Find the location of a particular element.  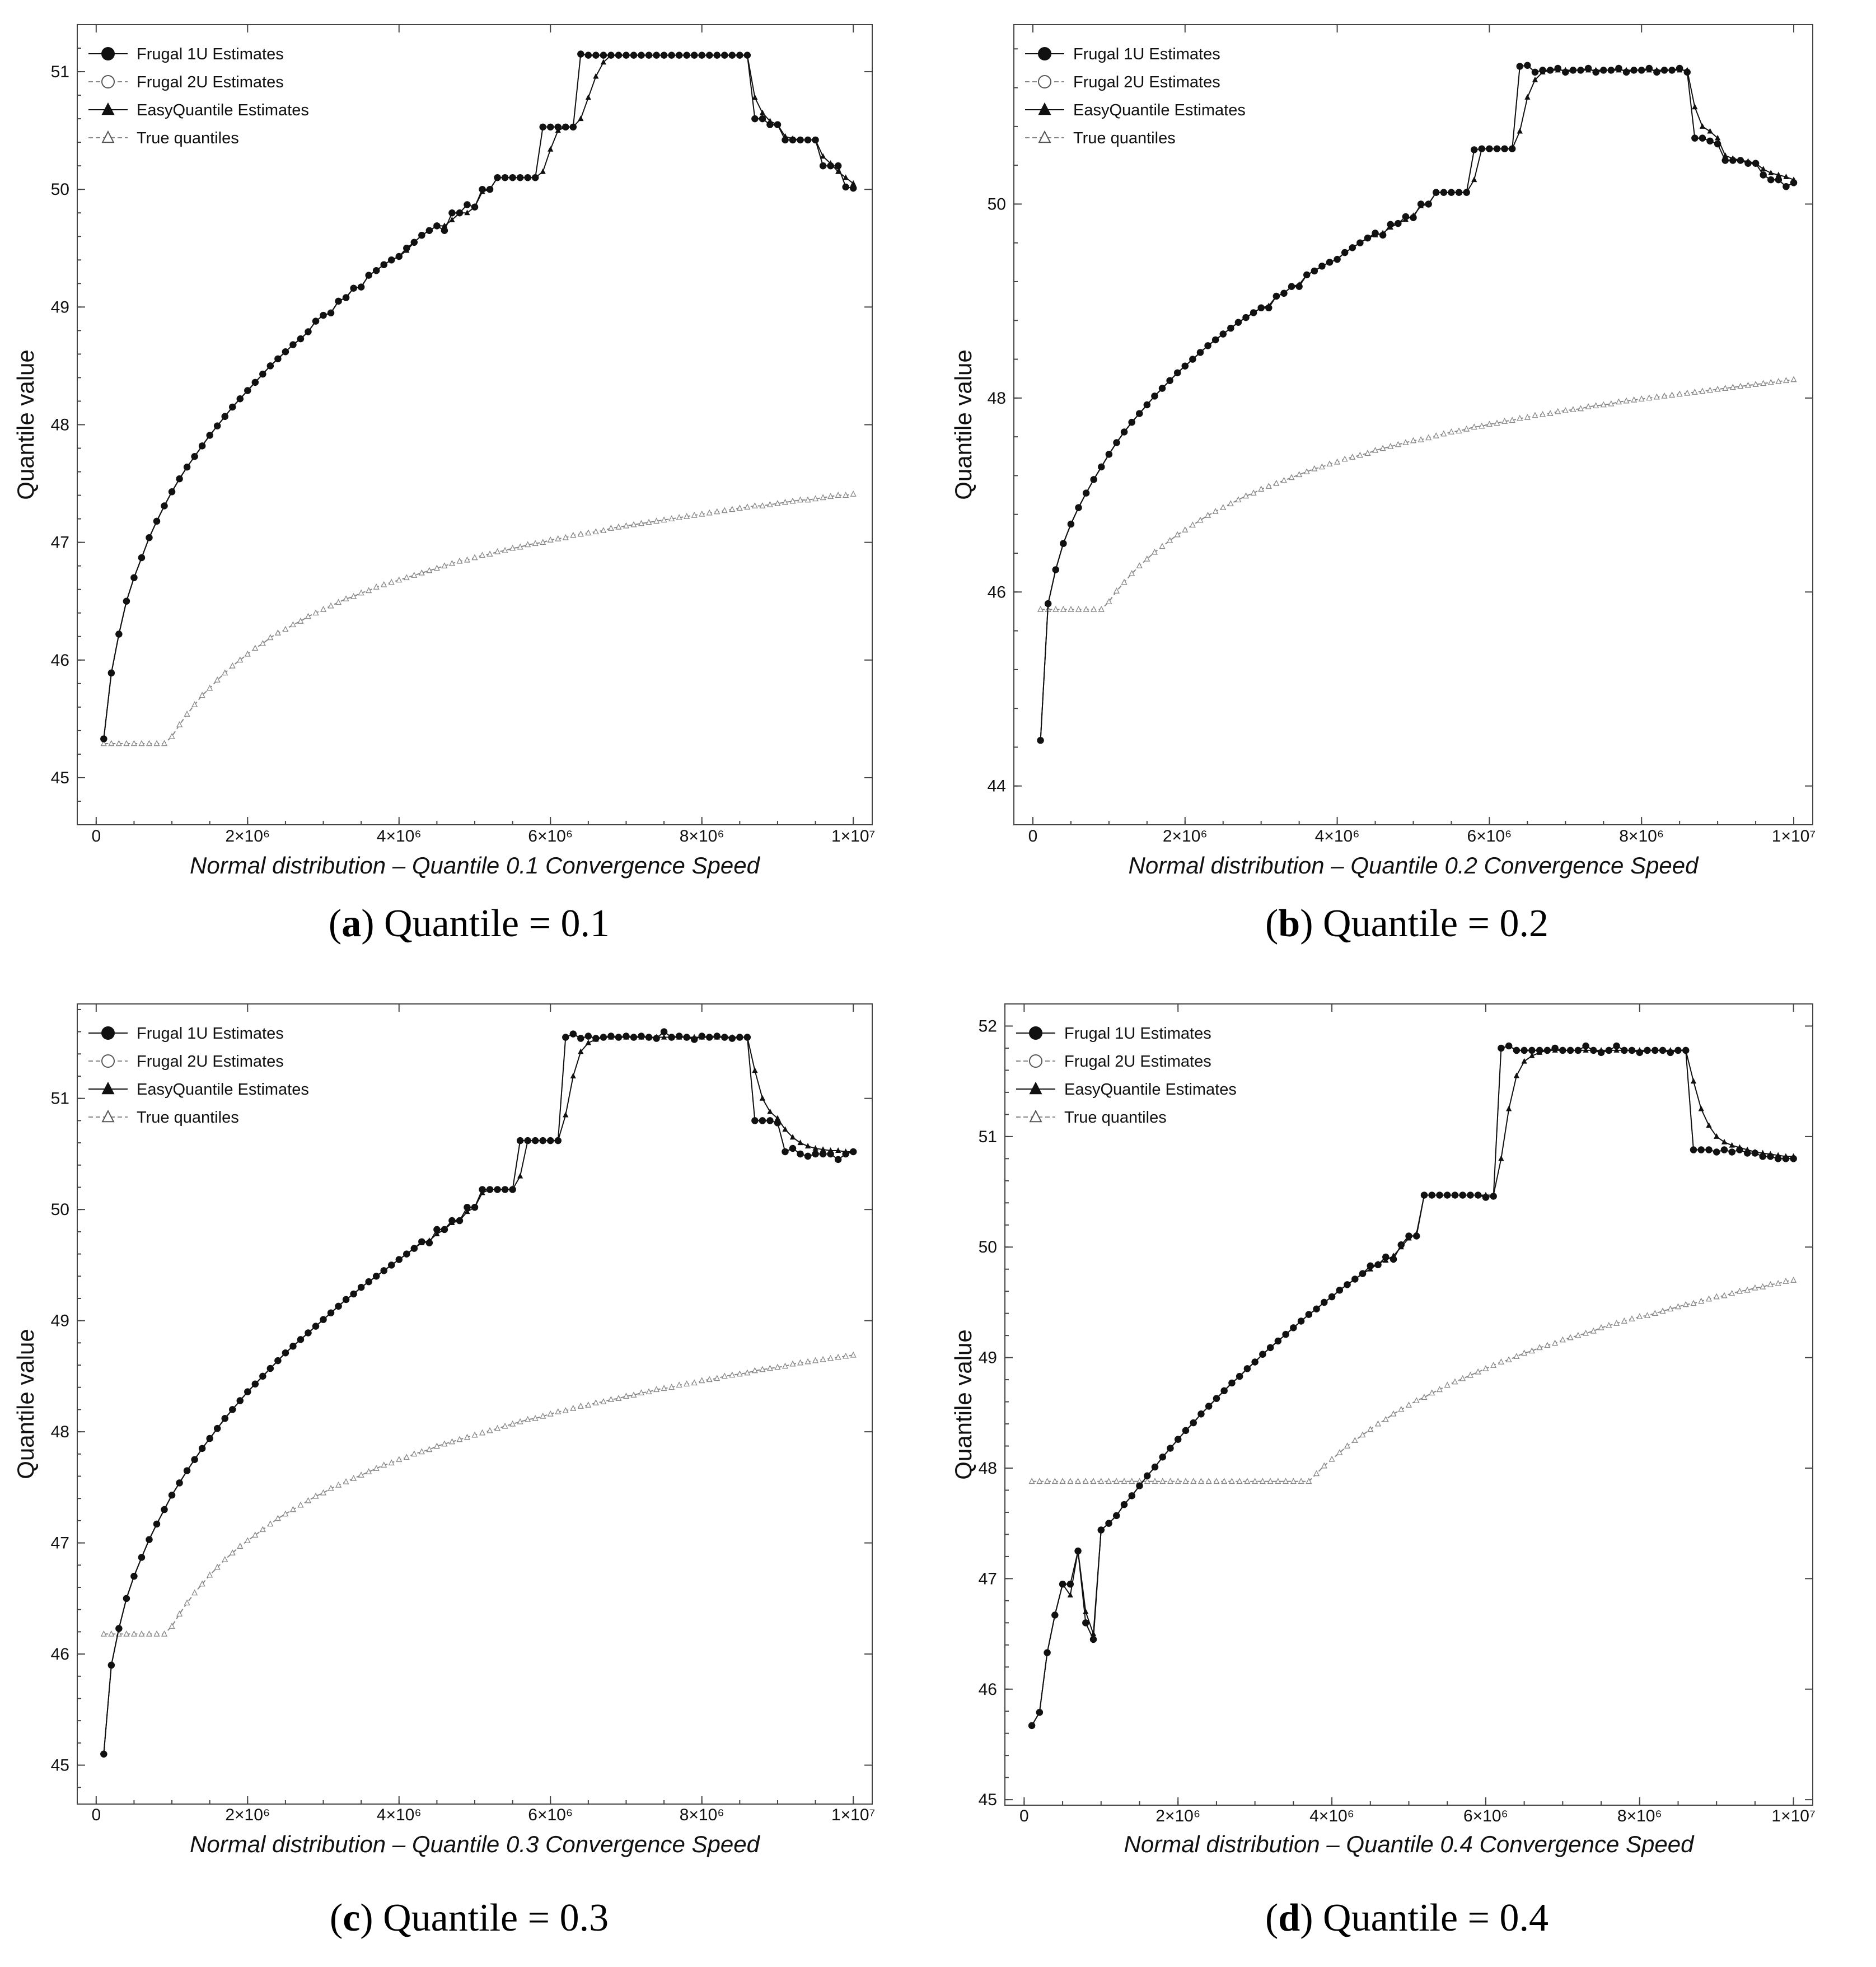

y-tick-label: 46 is located at coordinates (60, 661).